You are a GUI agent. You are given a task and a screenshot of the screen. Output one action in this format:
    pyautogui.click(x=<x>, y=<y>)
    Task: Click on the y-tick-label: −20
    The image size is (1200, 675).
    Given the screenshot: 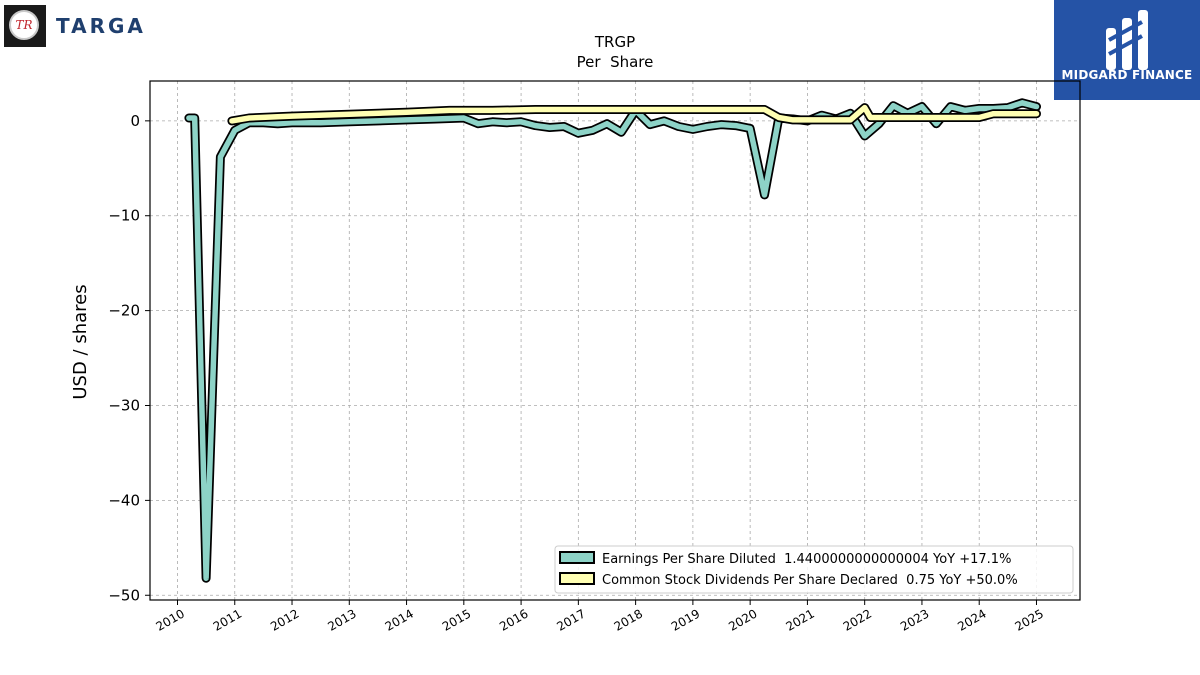 What is the action you would take?
    pyautogui.click(x=124, y=311)
    